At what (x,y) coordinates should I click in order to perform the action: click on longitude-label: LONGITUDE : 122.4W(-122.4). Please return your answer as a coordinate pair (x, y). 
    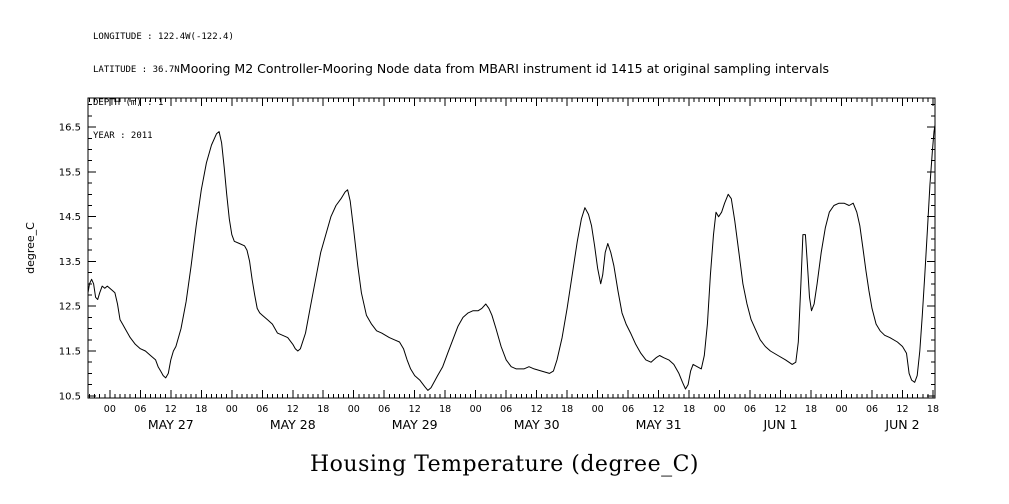
    Looking at the image, I should click on (163, 37).